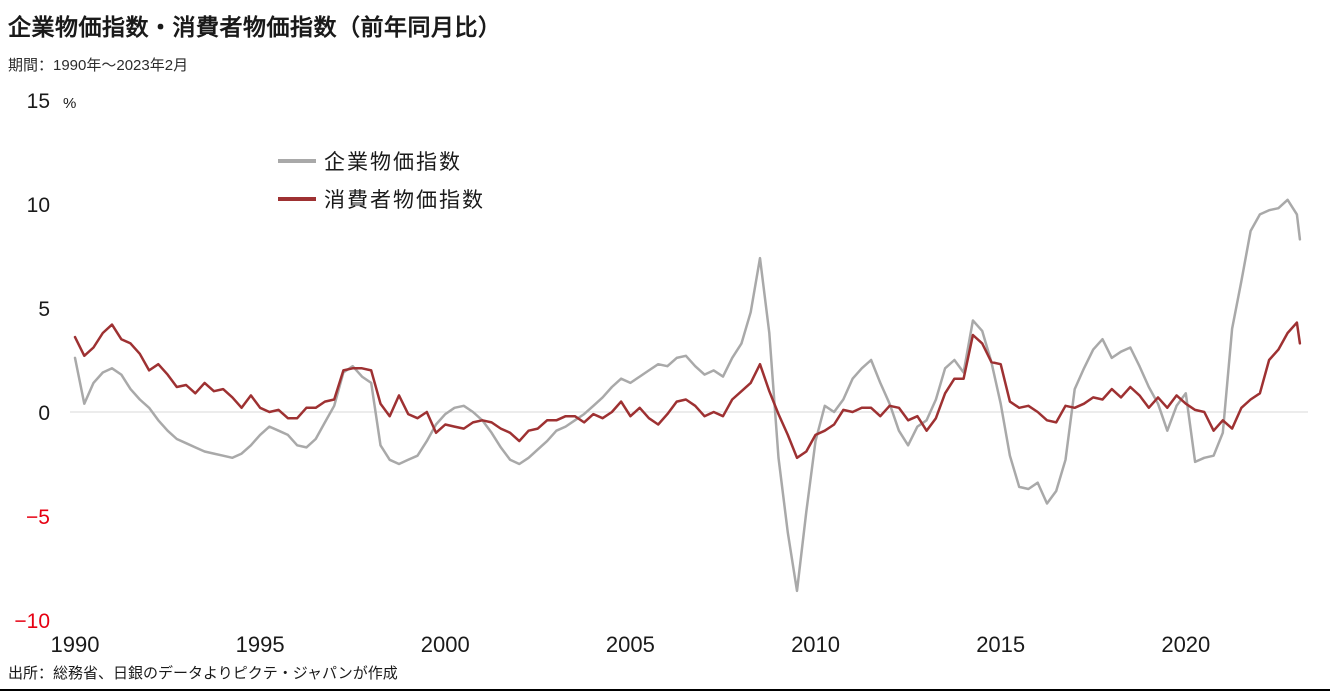 This screenshot has height=691, width=1330. I want to click on x-tick-label: 2005, so click(630, 644).